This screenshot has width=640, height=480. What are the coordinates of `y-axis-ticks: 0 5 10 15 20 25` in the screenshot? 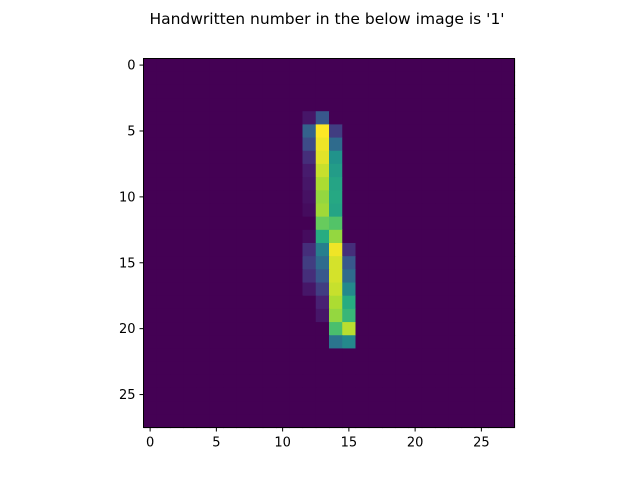 It's located at (131, 231).